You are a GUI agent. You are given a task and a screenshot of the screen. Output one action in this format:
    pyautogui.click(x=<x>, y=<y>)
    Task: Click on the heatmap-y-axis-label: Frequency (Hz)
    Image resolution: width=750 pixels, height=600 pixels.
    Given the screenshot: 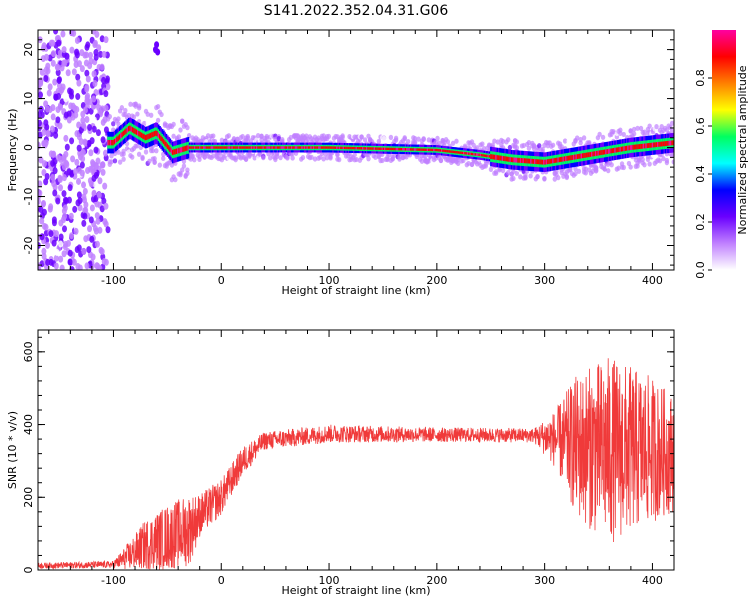 What is the action you would take?
    pyautogui.click(x=12, y=150)
    